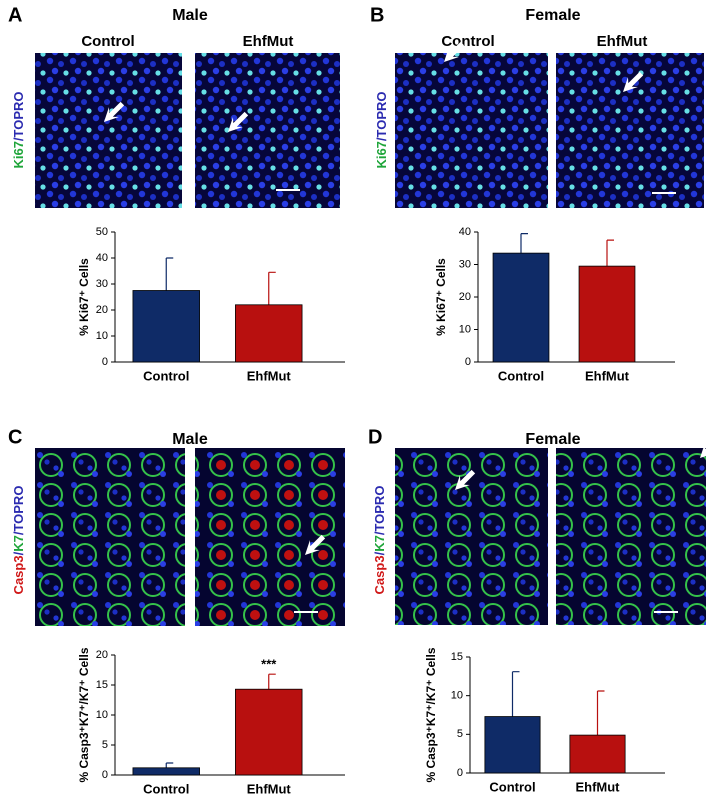 This screenshot has width=714, height=798. Describe the element at coordinates (375, 437) in the screenshot. I see `panel-label: D` at that location.